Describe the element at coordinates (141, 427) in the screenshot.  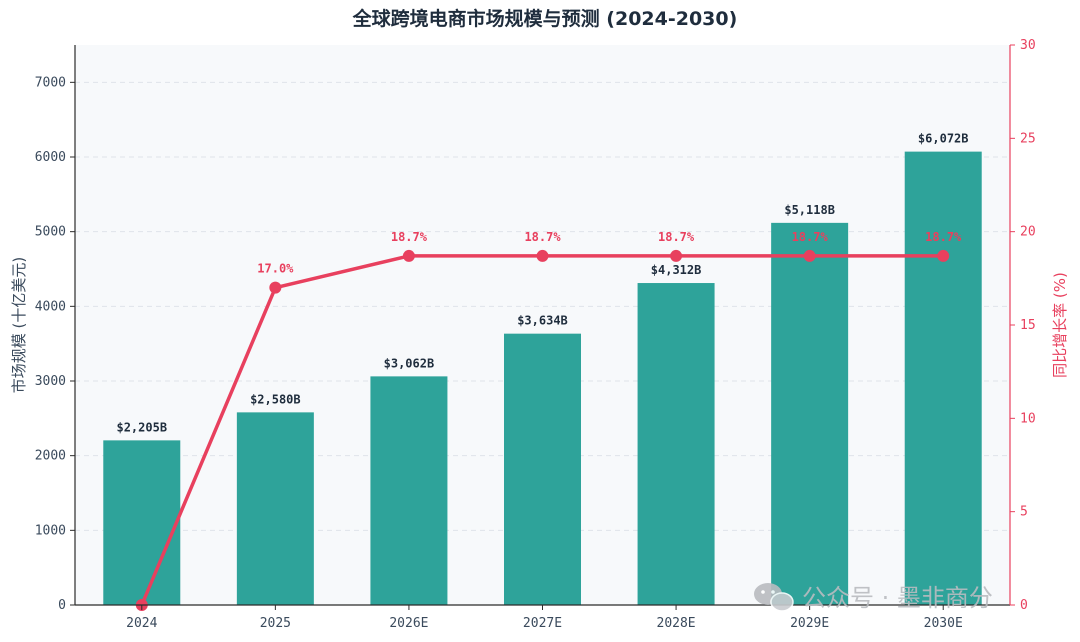
I see `bar-value-label: $2,205B` at that location.